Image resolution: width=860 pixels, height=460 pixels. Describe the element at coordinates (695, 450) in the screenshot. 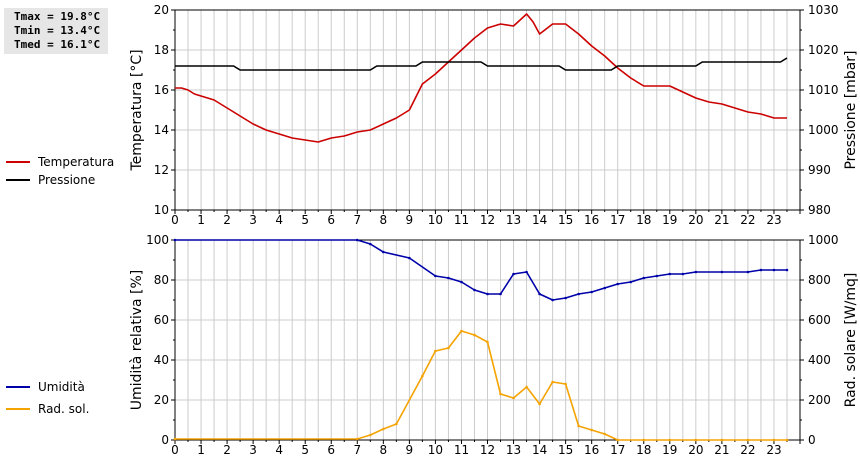

I see `x-tick-label: 20` at that location.